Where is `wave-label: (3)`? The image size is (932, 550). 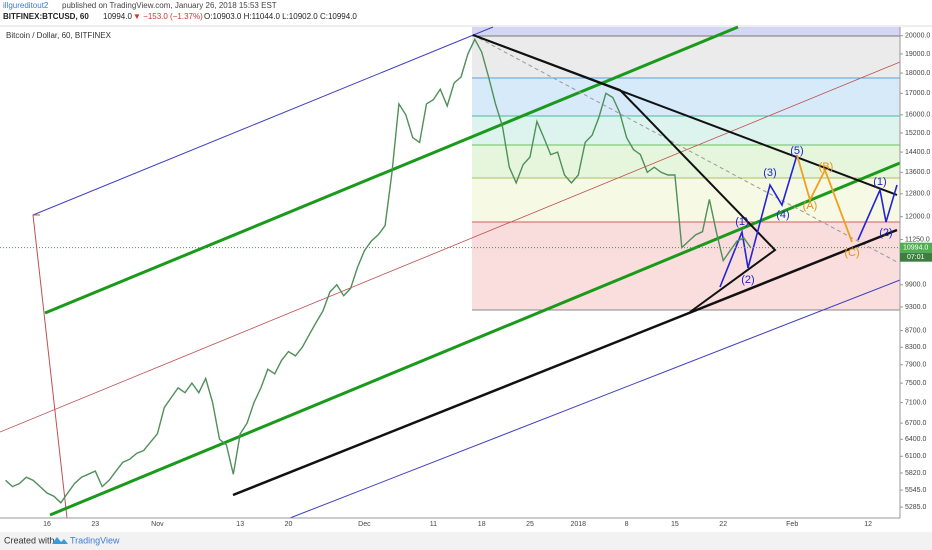 wave-label: (3) is located at coordinates (769, 173).